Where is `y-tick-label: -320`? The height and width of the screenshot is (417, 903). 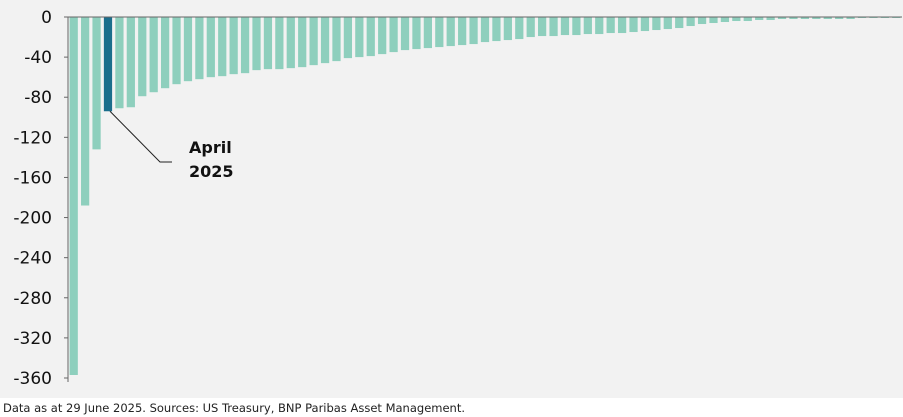 y-tick-label: -320 is located at coordinates (32, 339).